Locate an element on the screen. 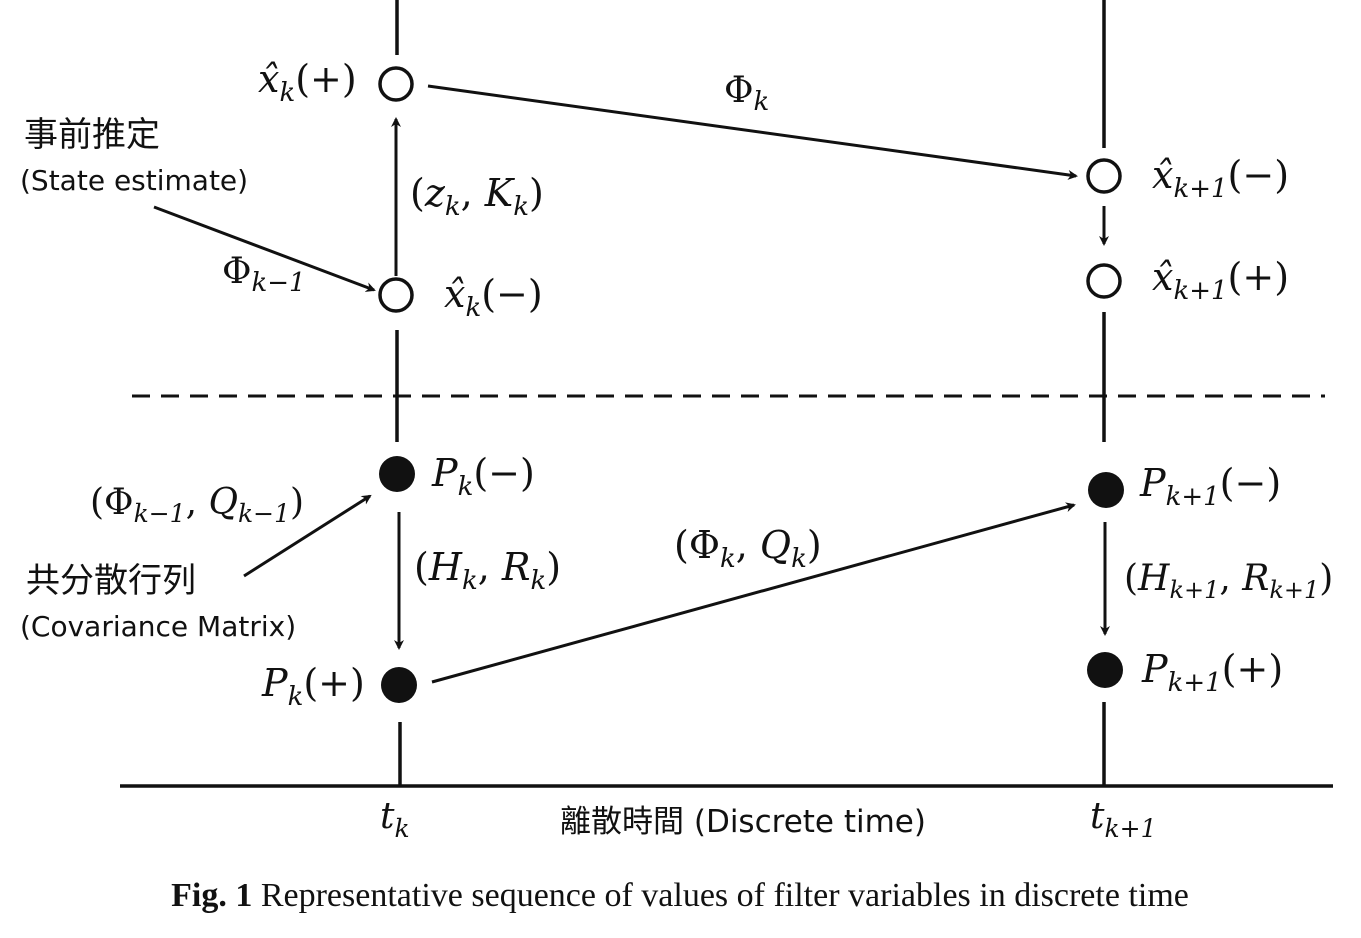  label-hk1-rk1: (Hk+1, Rk+1) is located at coordinates (1228, 581).